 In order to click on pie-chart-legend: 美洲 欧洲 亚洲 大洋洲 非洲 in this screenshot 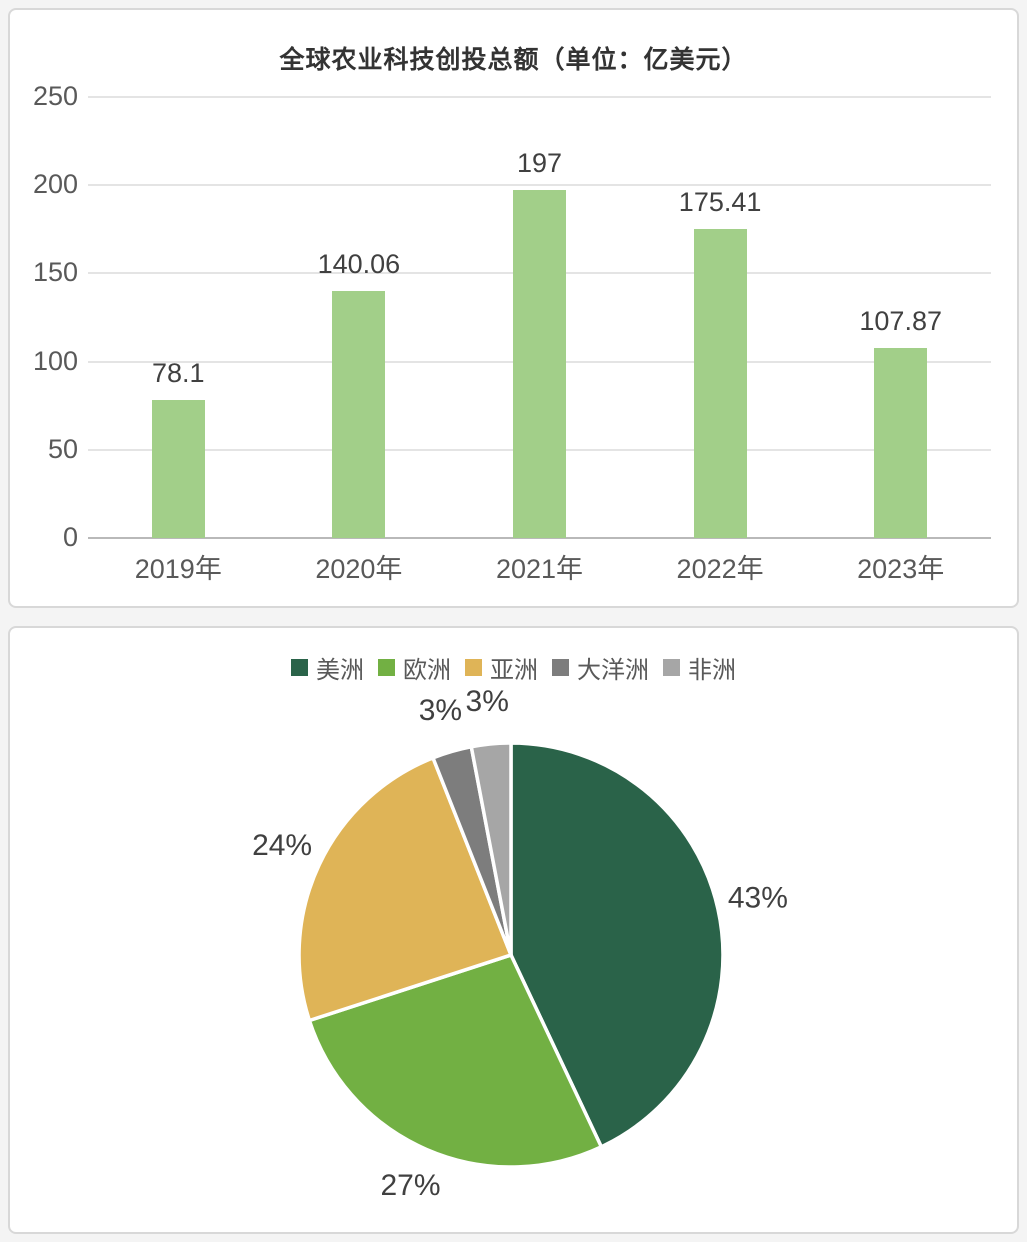, I will do `click(513, 667)`.